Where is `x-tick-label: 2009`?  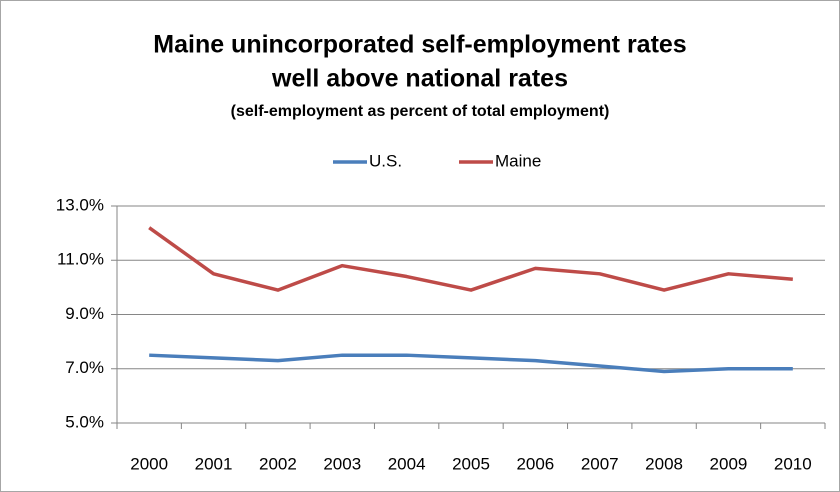
x-tick-label: 2009 is located at coordinates (729, 463).